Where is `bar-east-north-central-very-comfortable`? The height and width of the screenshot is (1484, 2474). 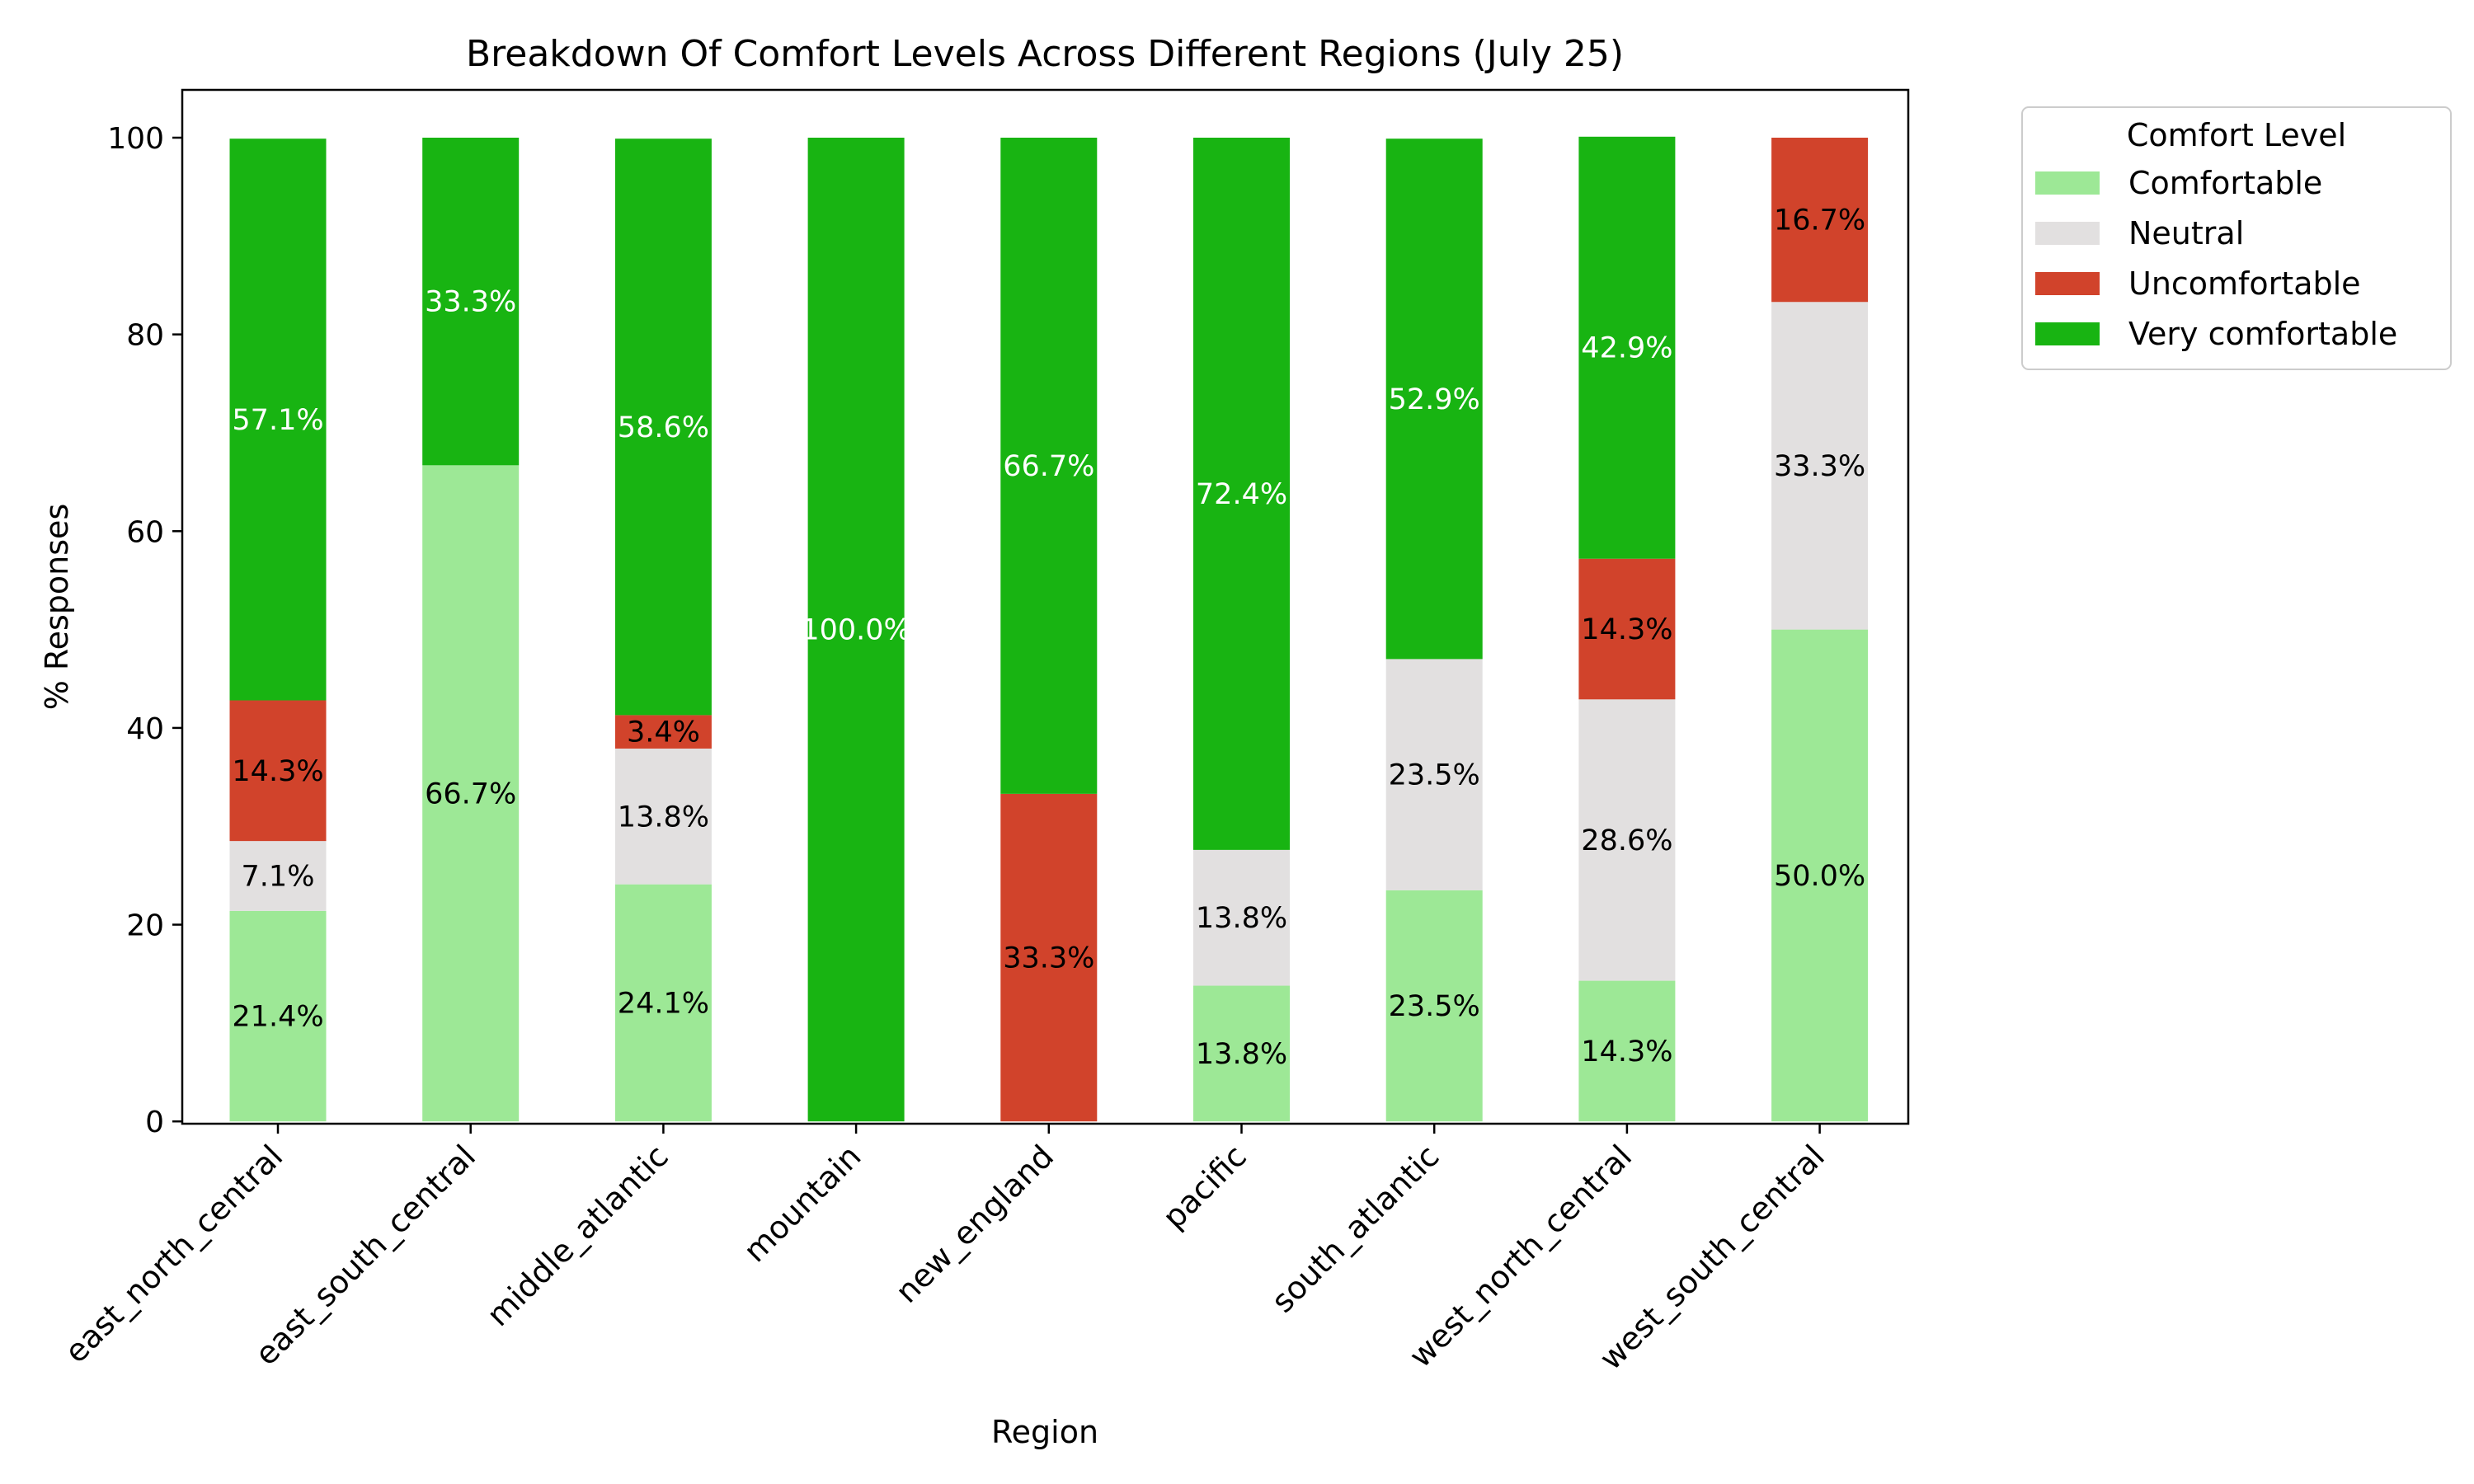 bar-east-north-central-very-comfortable is located at coordinates (278, 420).